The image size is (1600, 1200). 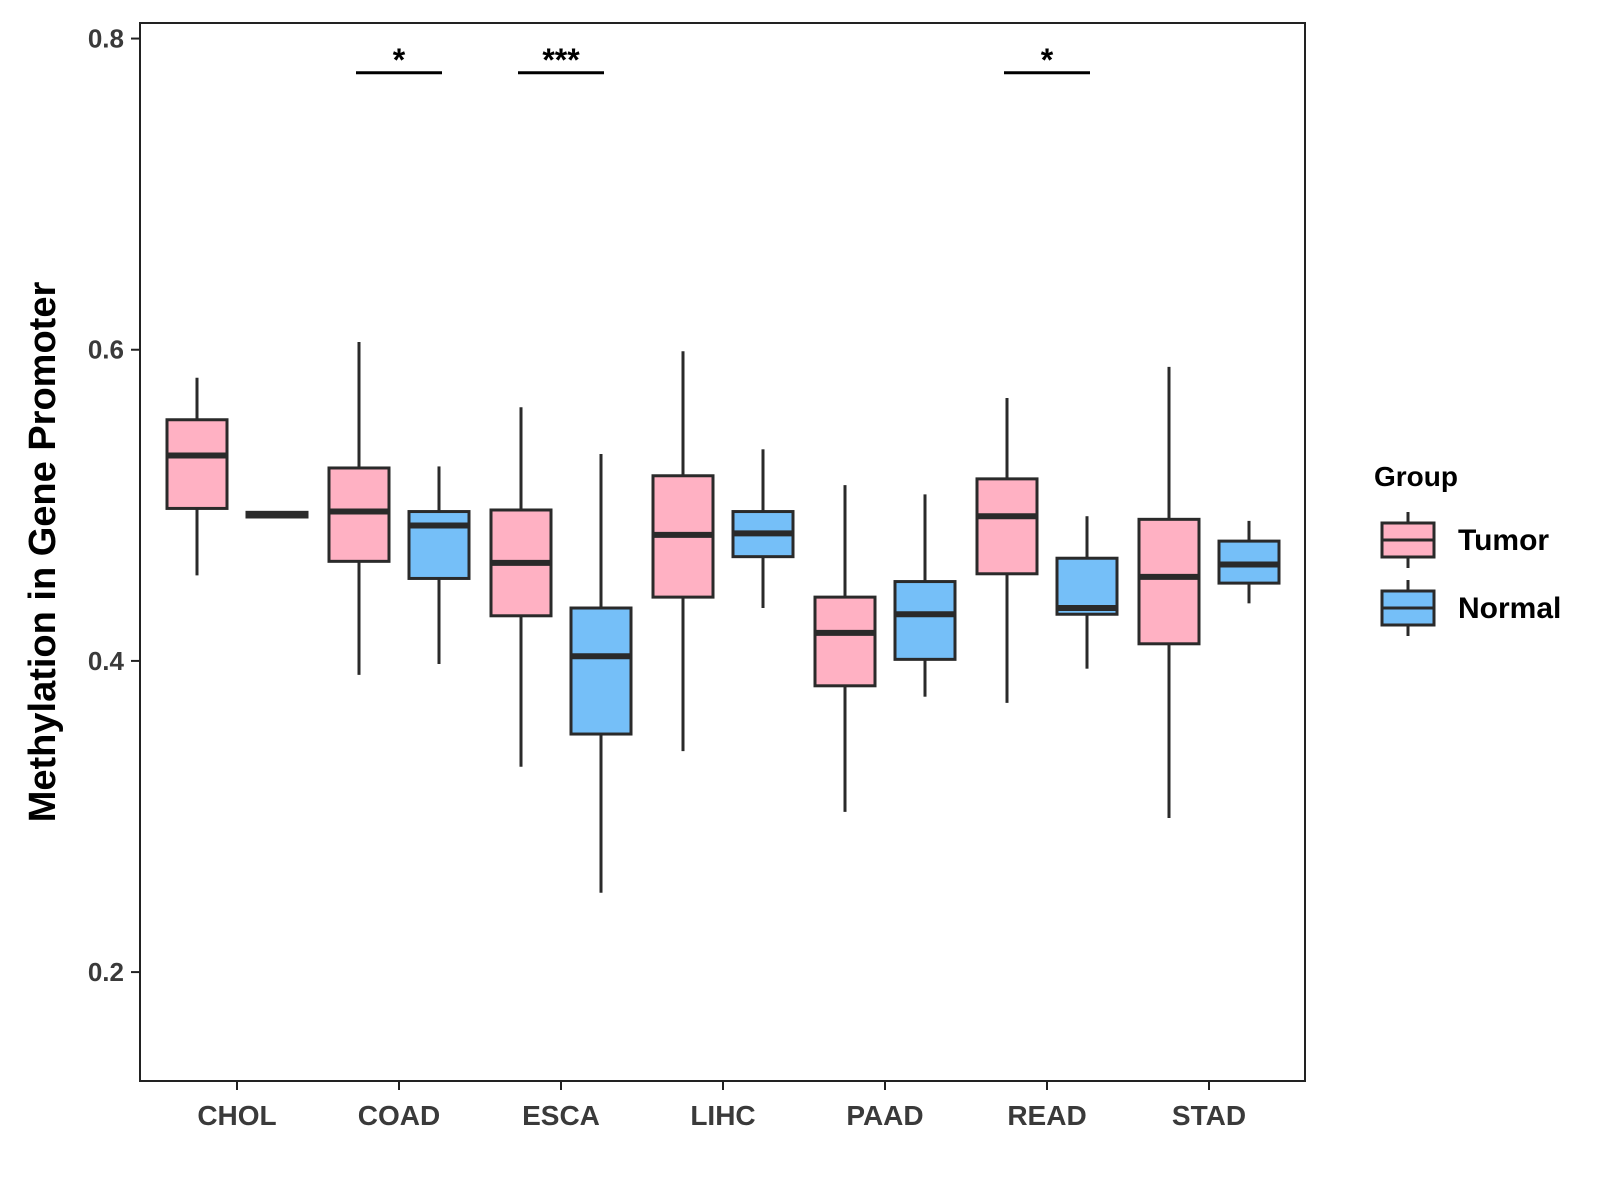 I want to click on significance-label: ***, so click(x=561, y=60).